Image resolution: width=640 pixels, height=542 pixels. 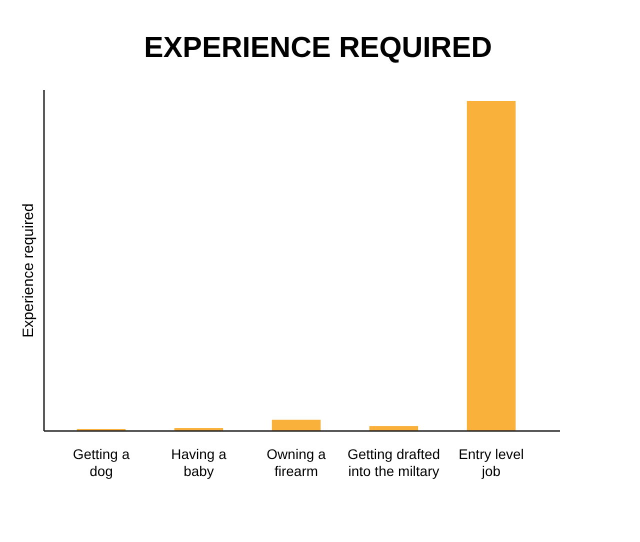 I want to click on x-tick-label: Getting a dog, so click(x=101, y=462).